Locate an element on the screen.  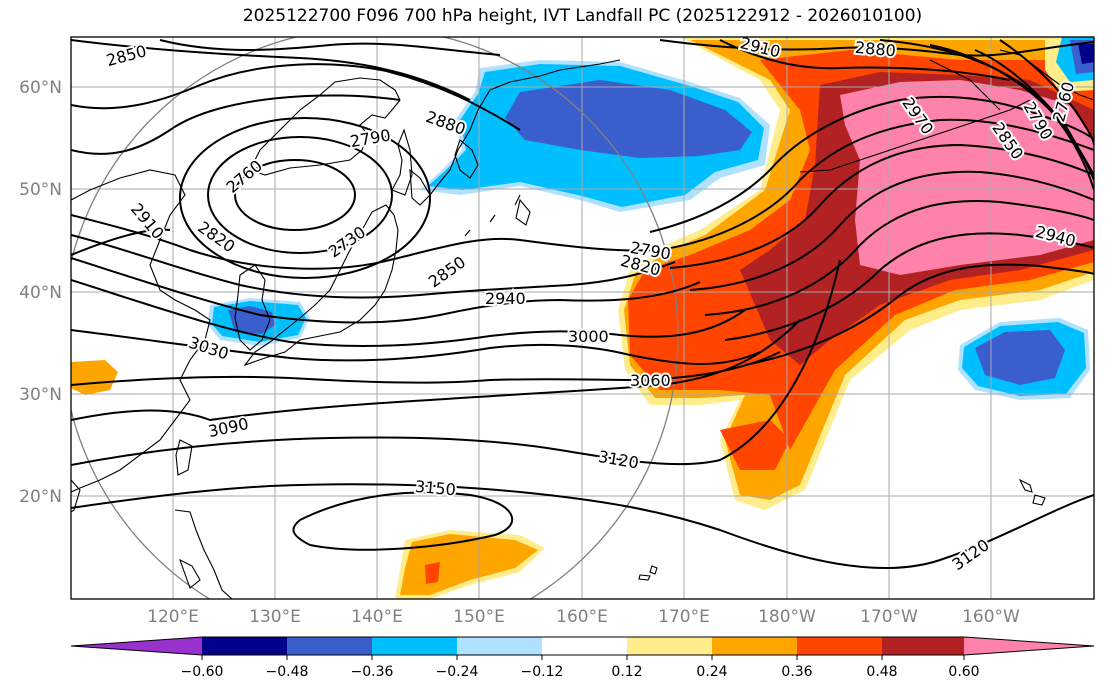
lon-label: 160°W is located at coordinates (991, 617).